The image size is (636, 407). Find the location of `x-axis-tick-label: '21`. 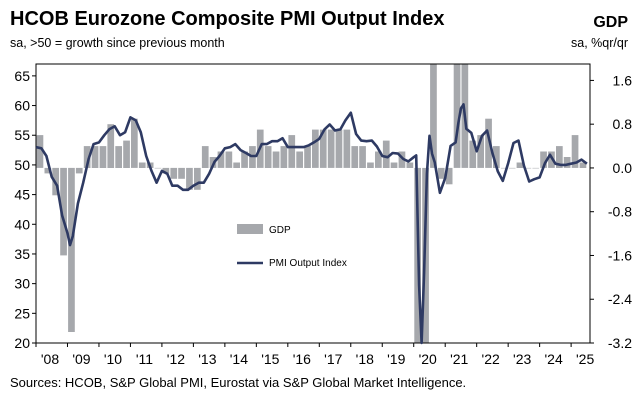

x-axis-tick-label: '21 is located at coordinates (459, 359).